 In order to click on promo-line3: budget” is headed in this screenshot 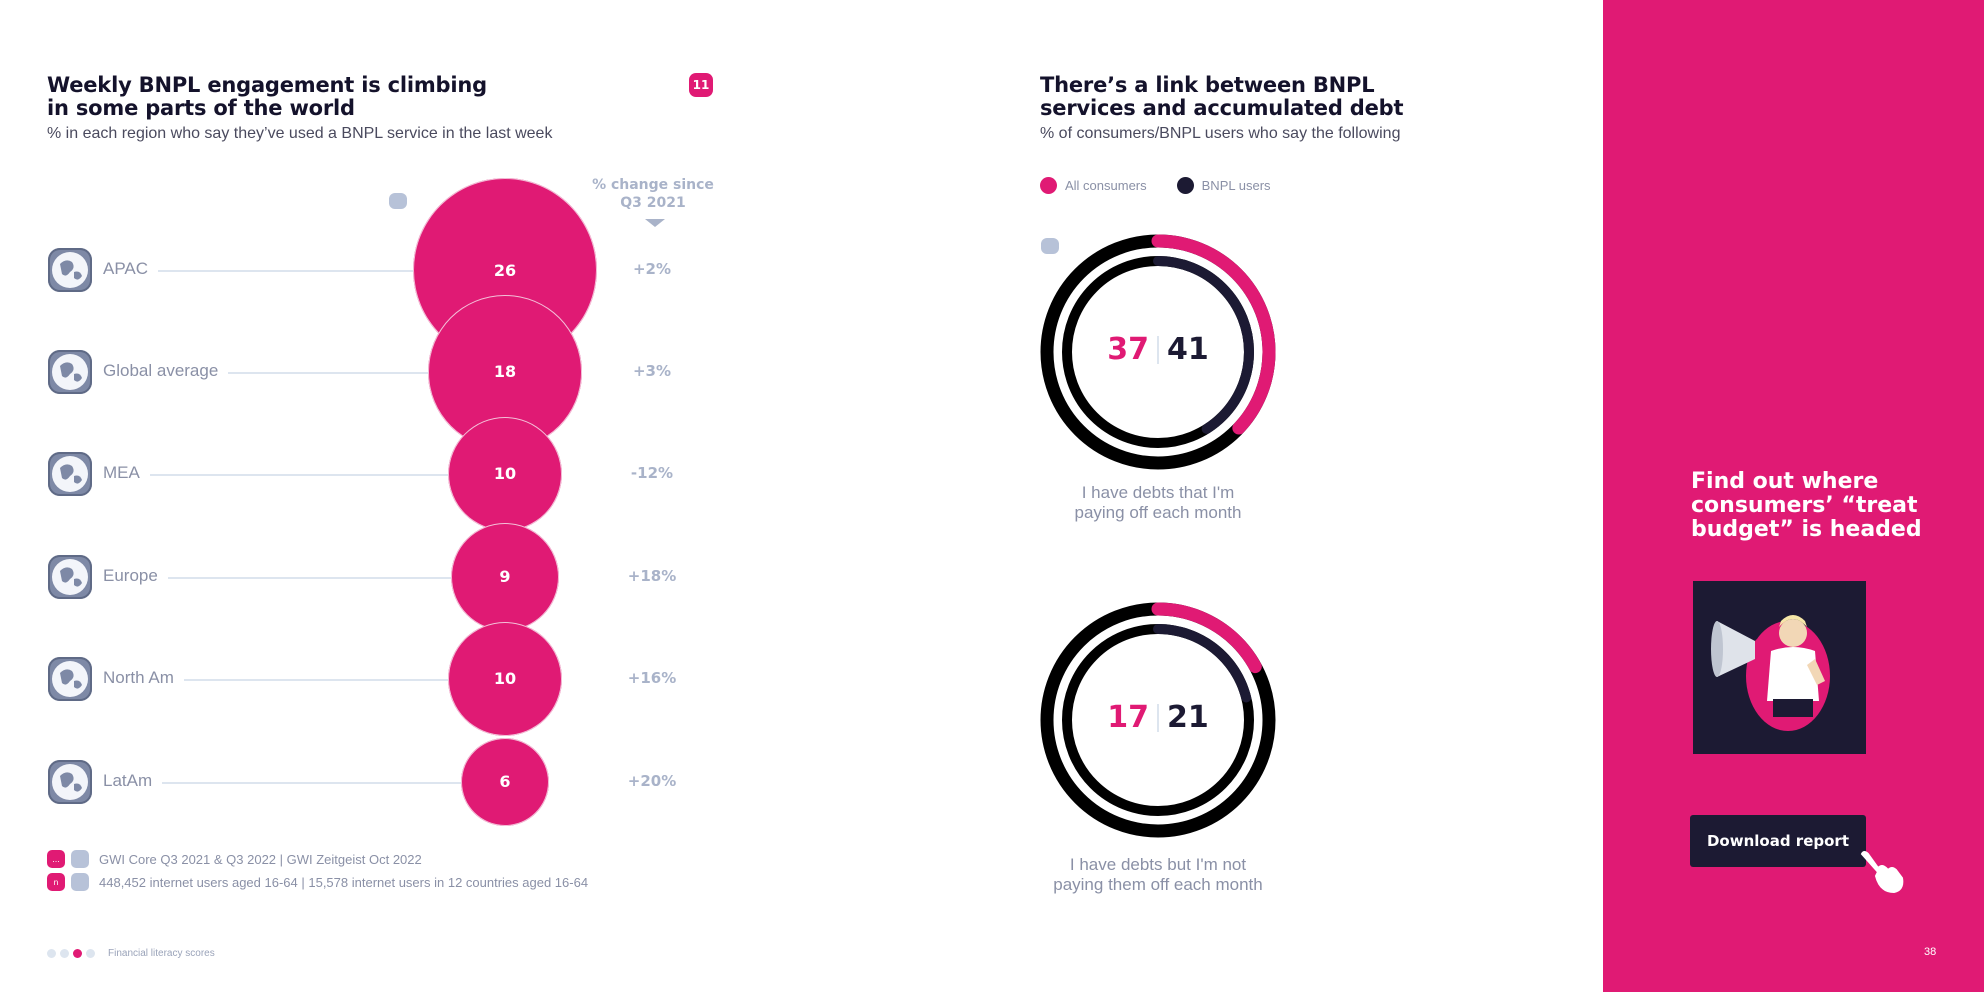, I will do `click(1806, 529)`.